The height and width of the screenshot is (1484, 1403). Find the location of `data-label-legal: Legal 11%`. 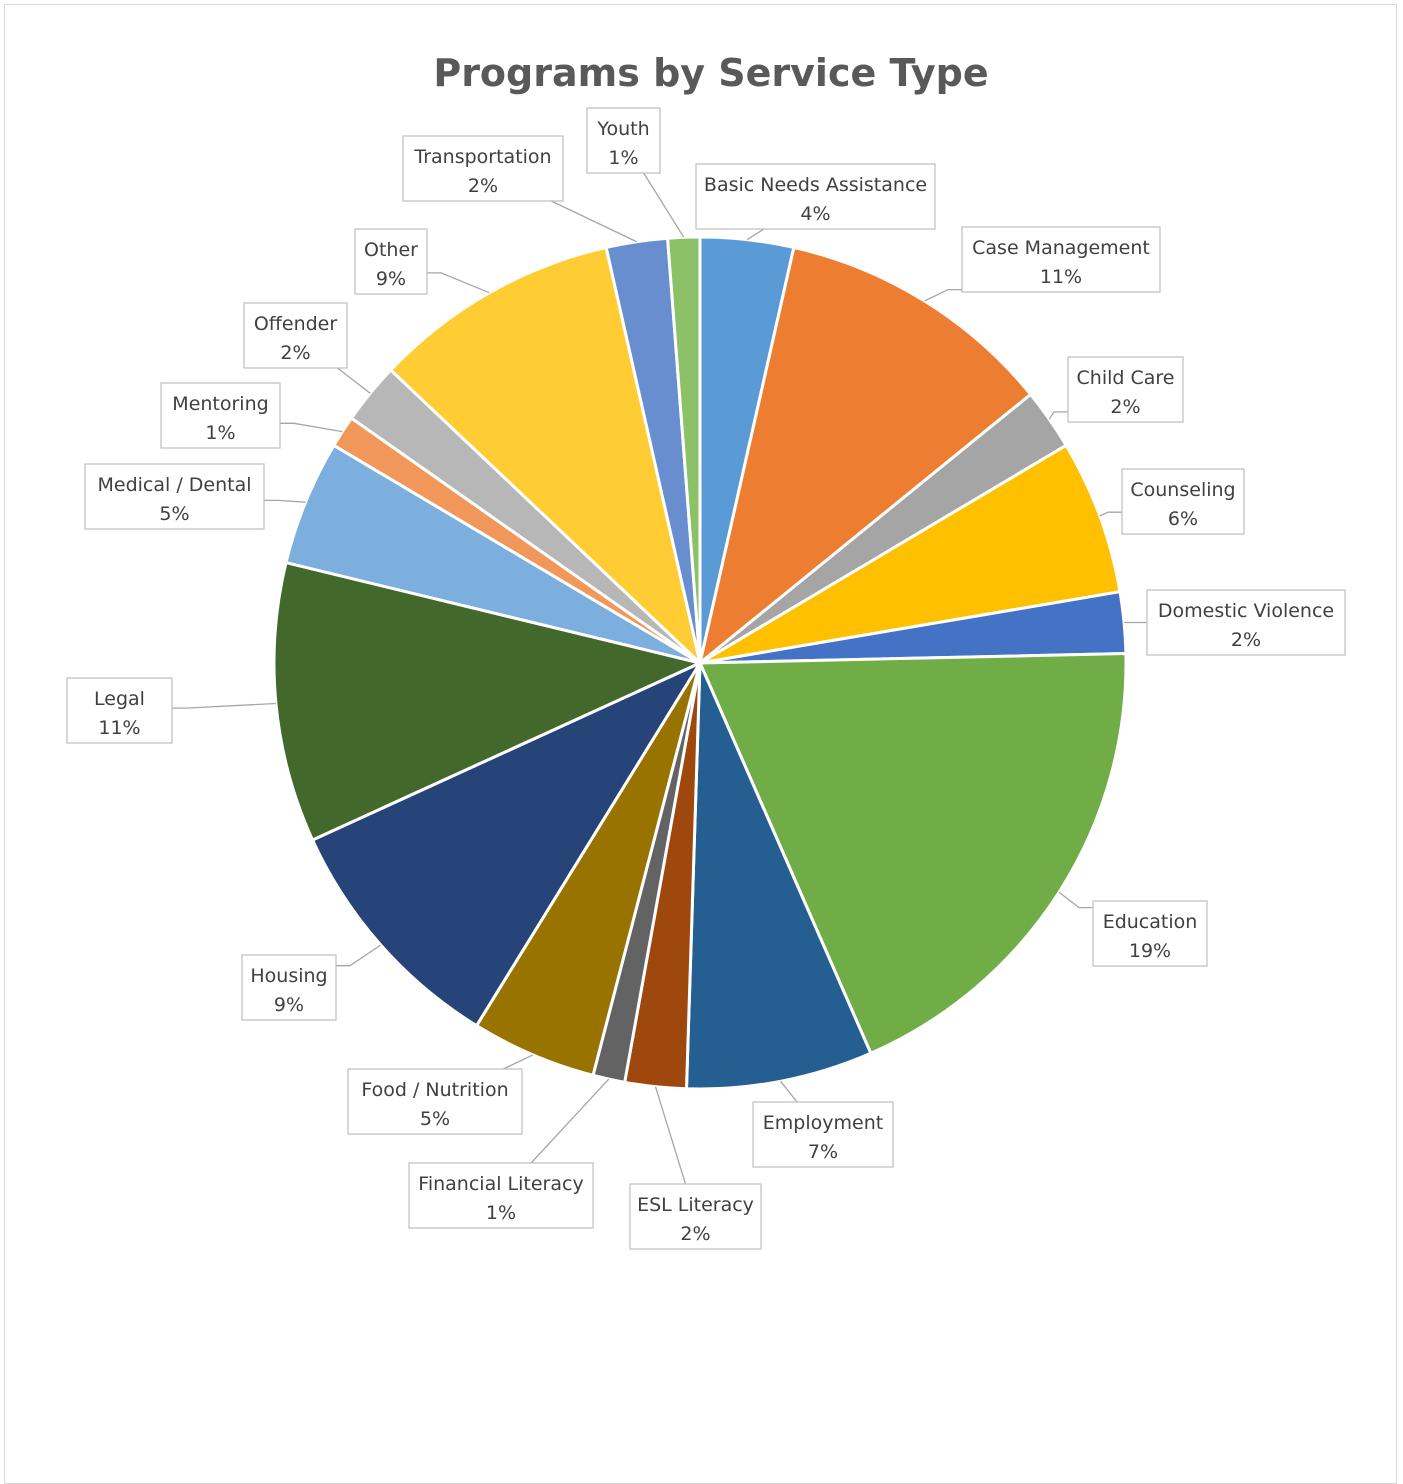

data-label-legal: Legal 11% is located at coordinates (119, 710).